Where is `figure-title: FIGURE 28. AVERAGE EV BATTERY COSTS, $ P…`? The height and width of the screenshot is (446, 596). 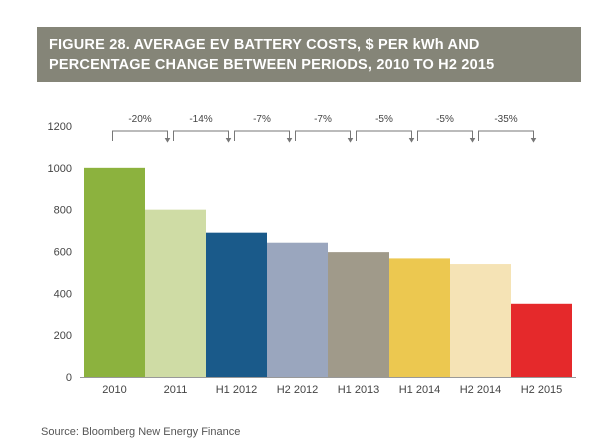
figure-title: FIGURE 28. AVERAGE EV BATTERY COSTS, $ P… is located at coordinates (309, 54).